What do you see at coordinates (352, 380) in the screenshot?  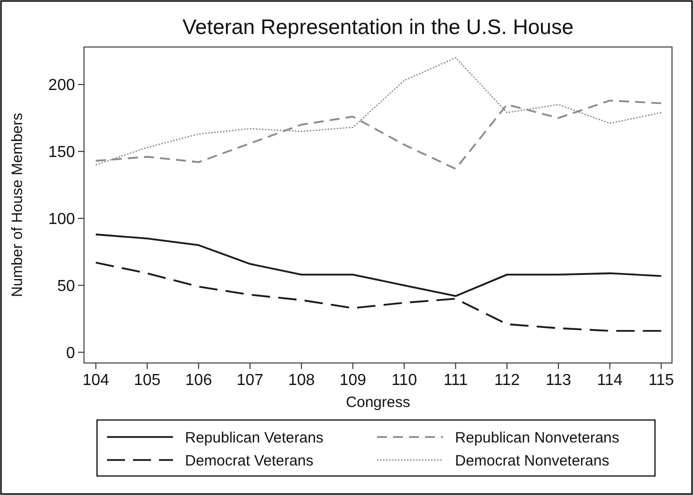 I see `x-tick-label: 109` at bounding box center [352, 380].